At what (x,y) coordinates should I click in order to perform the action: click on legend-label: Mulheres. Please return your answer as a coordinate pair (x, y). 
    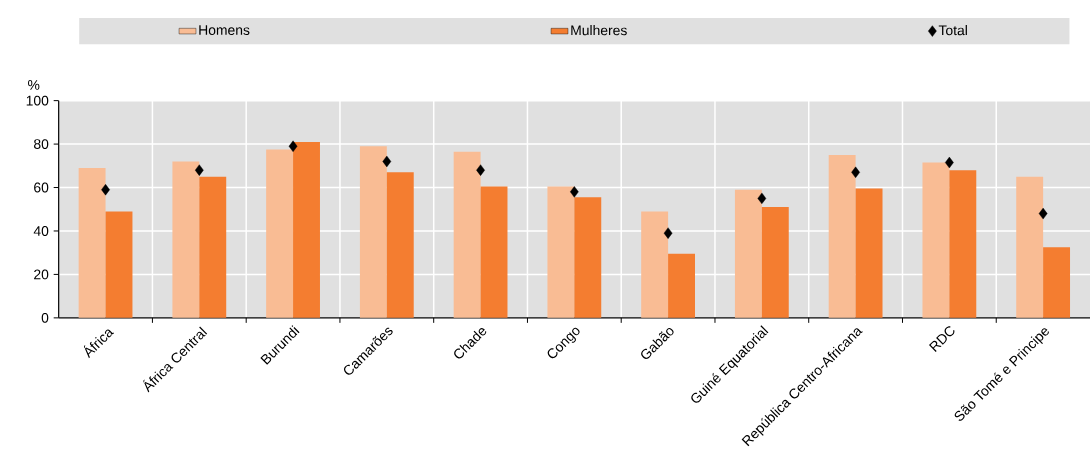
    Looking at the image, I should click on (599, 30).